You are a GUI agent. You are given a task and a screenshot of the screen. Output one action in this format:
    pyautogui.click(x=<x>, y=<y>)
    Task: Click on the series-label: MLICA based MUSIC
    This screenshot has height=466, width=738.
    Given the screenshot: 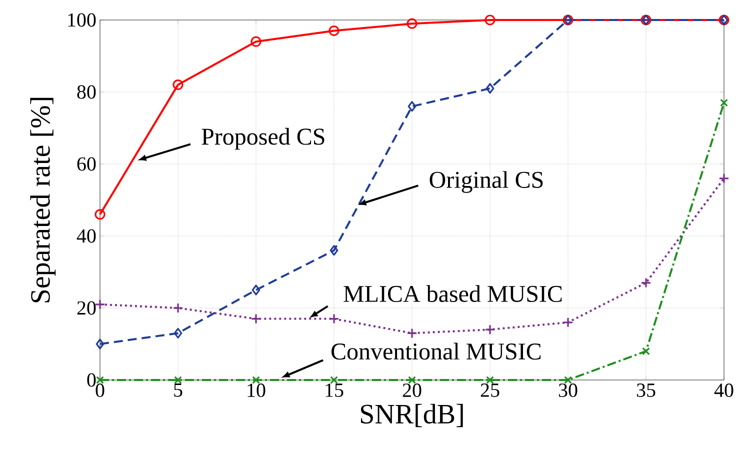 What is the action you would take?
    pyautogui.click(x=453, y=293)
    